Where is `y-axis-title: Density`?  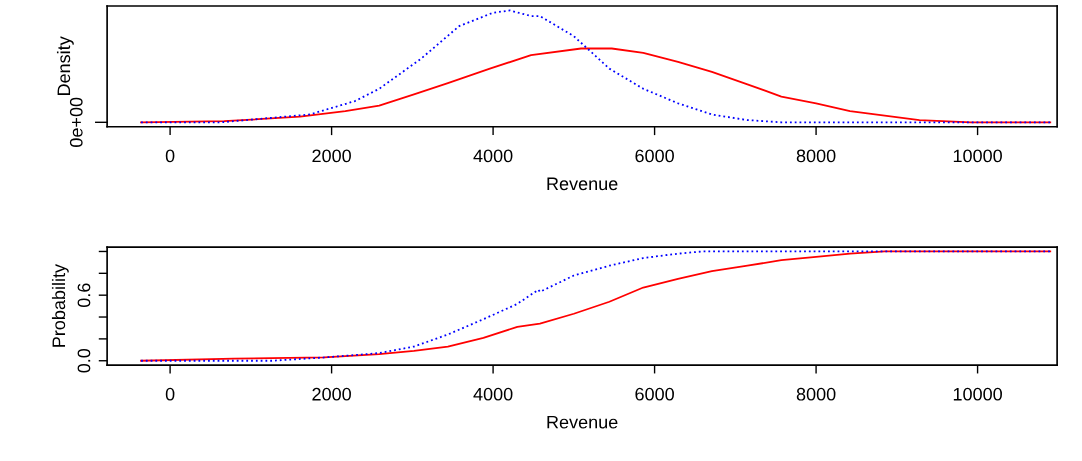
y-axis-title: Density is located at coordinates (65, 65).